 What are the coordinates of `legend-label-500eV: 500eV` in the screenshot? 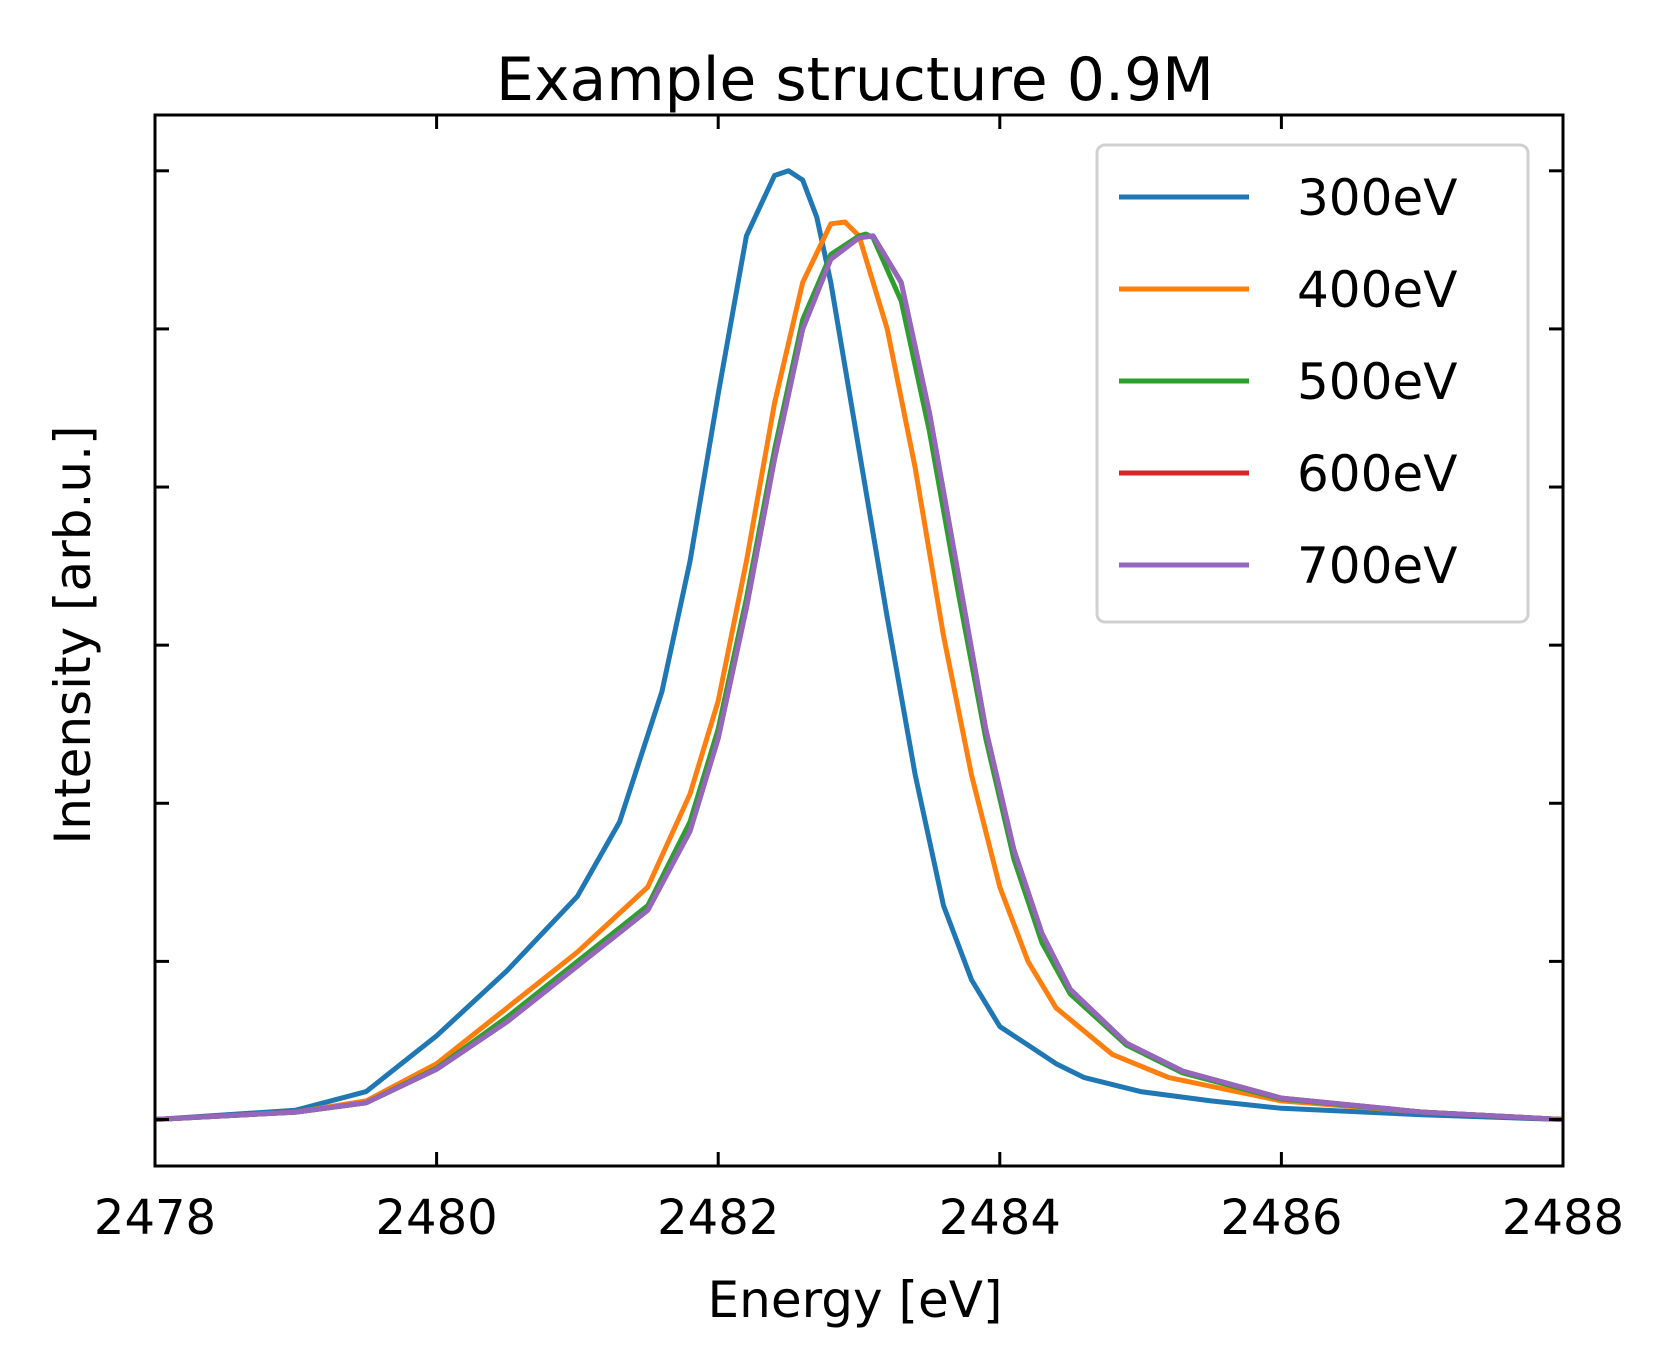 It's located at (1377, 382).